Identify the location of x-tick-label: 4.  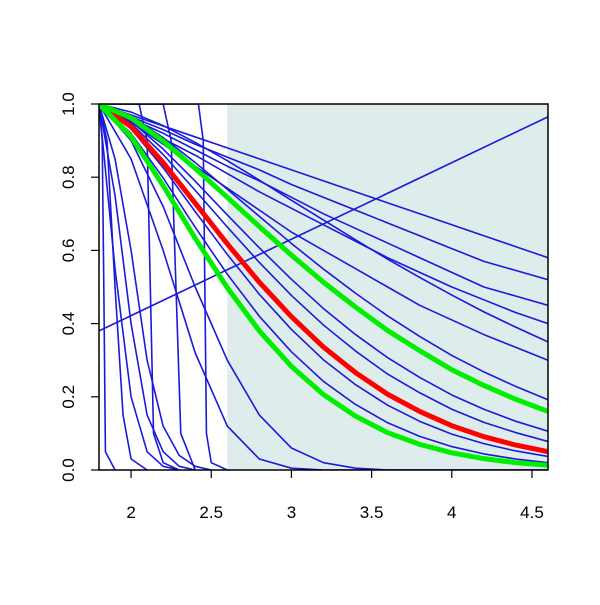
(451, 512).